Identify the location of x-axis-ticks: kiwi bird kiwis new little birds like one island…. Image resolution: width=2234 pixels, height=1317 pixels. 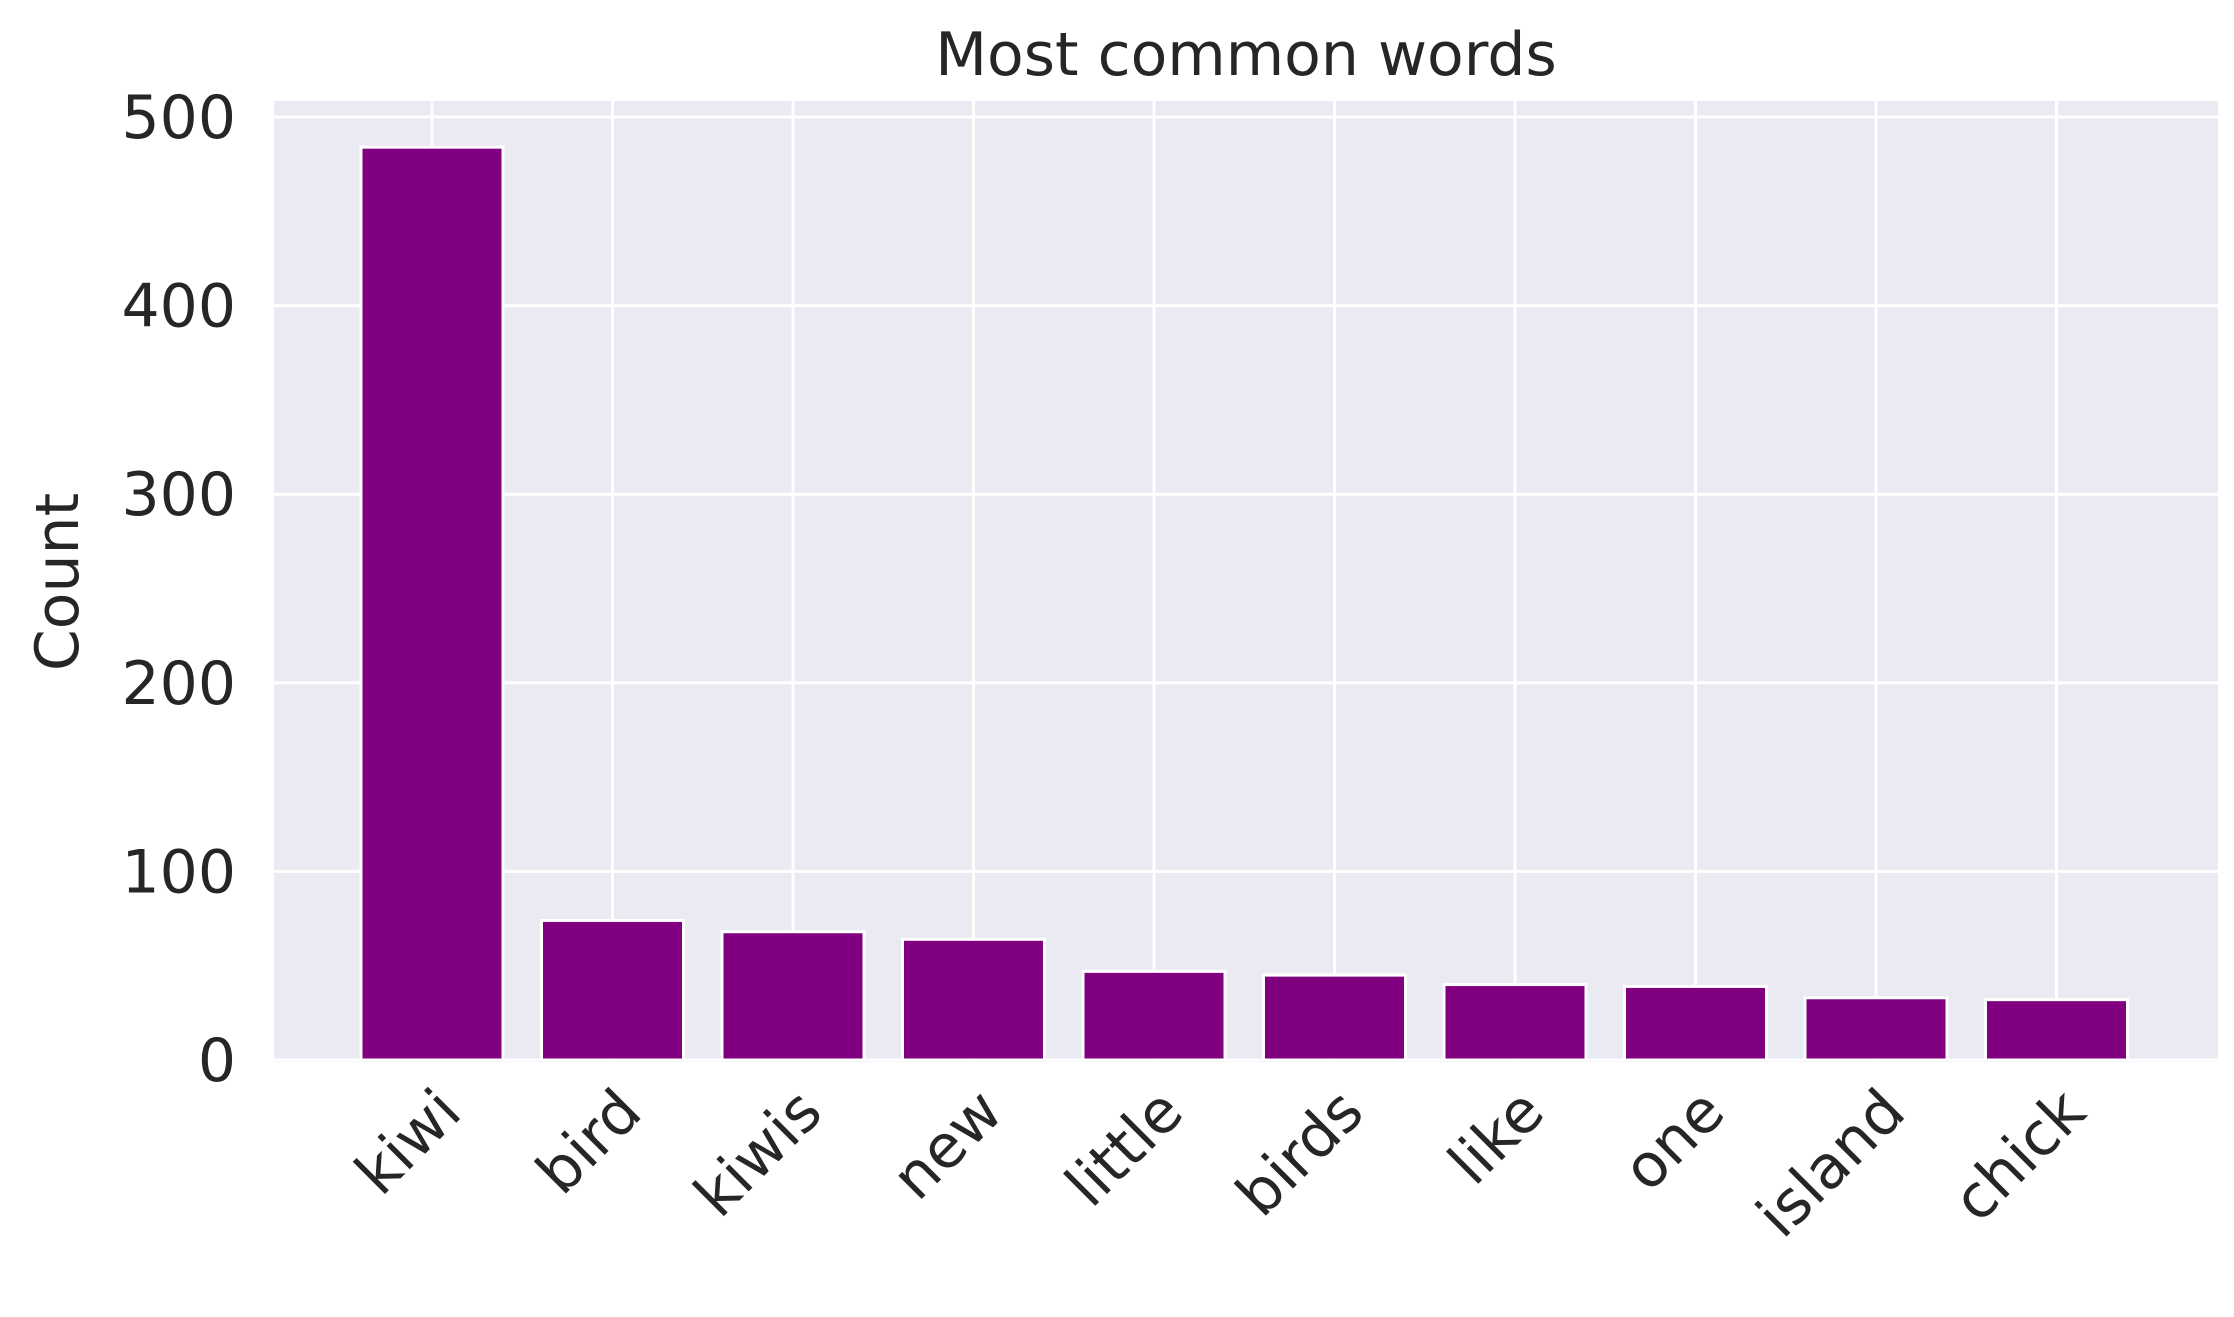
(1220, 1163).